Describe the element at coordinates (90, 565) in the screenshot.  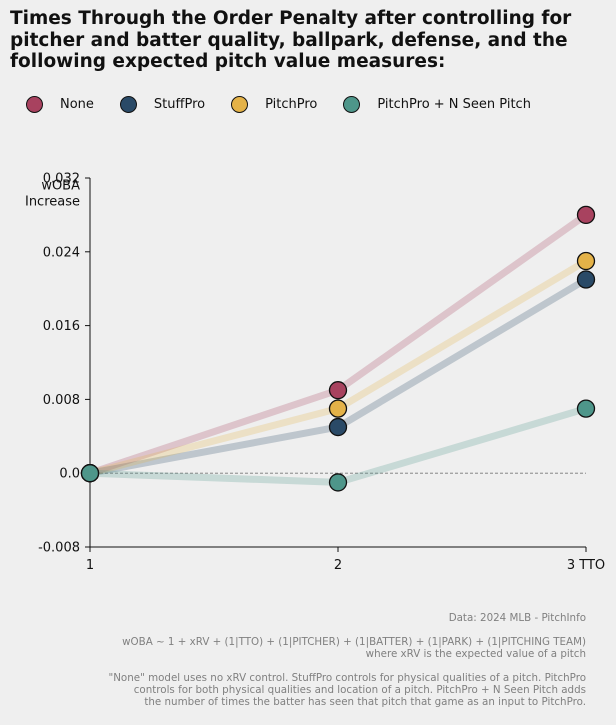
I see `x-tick-label: 1` at that location.